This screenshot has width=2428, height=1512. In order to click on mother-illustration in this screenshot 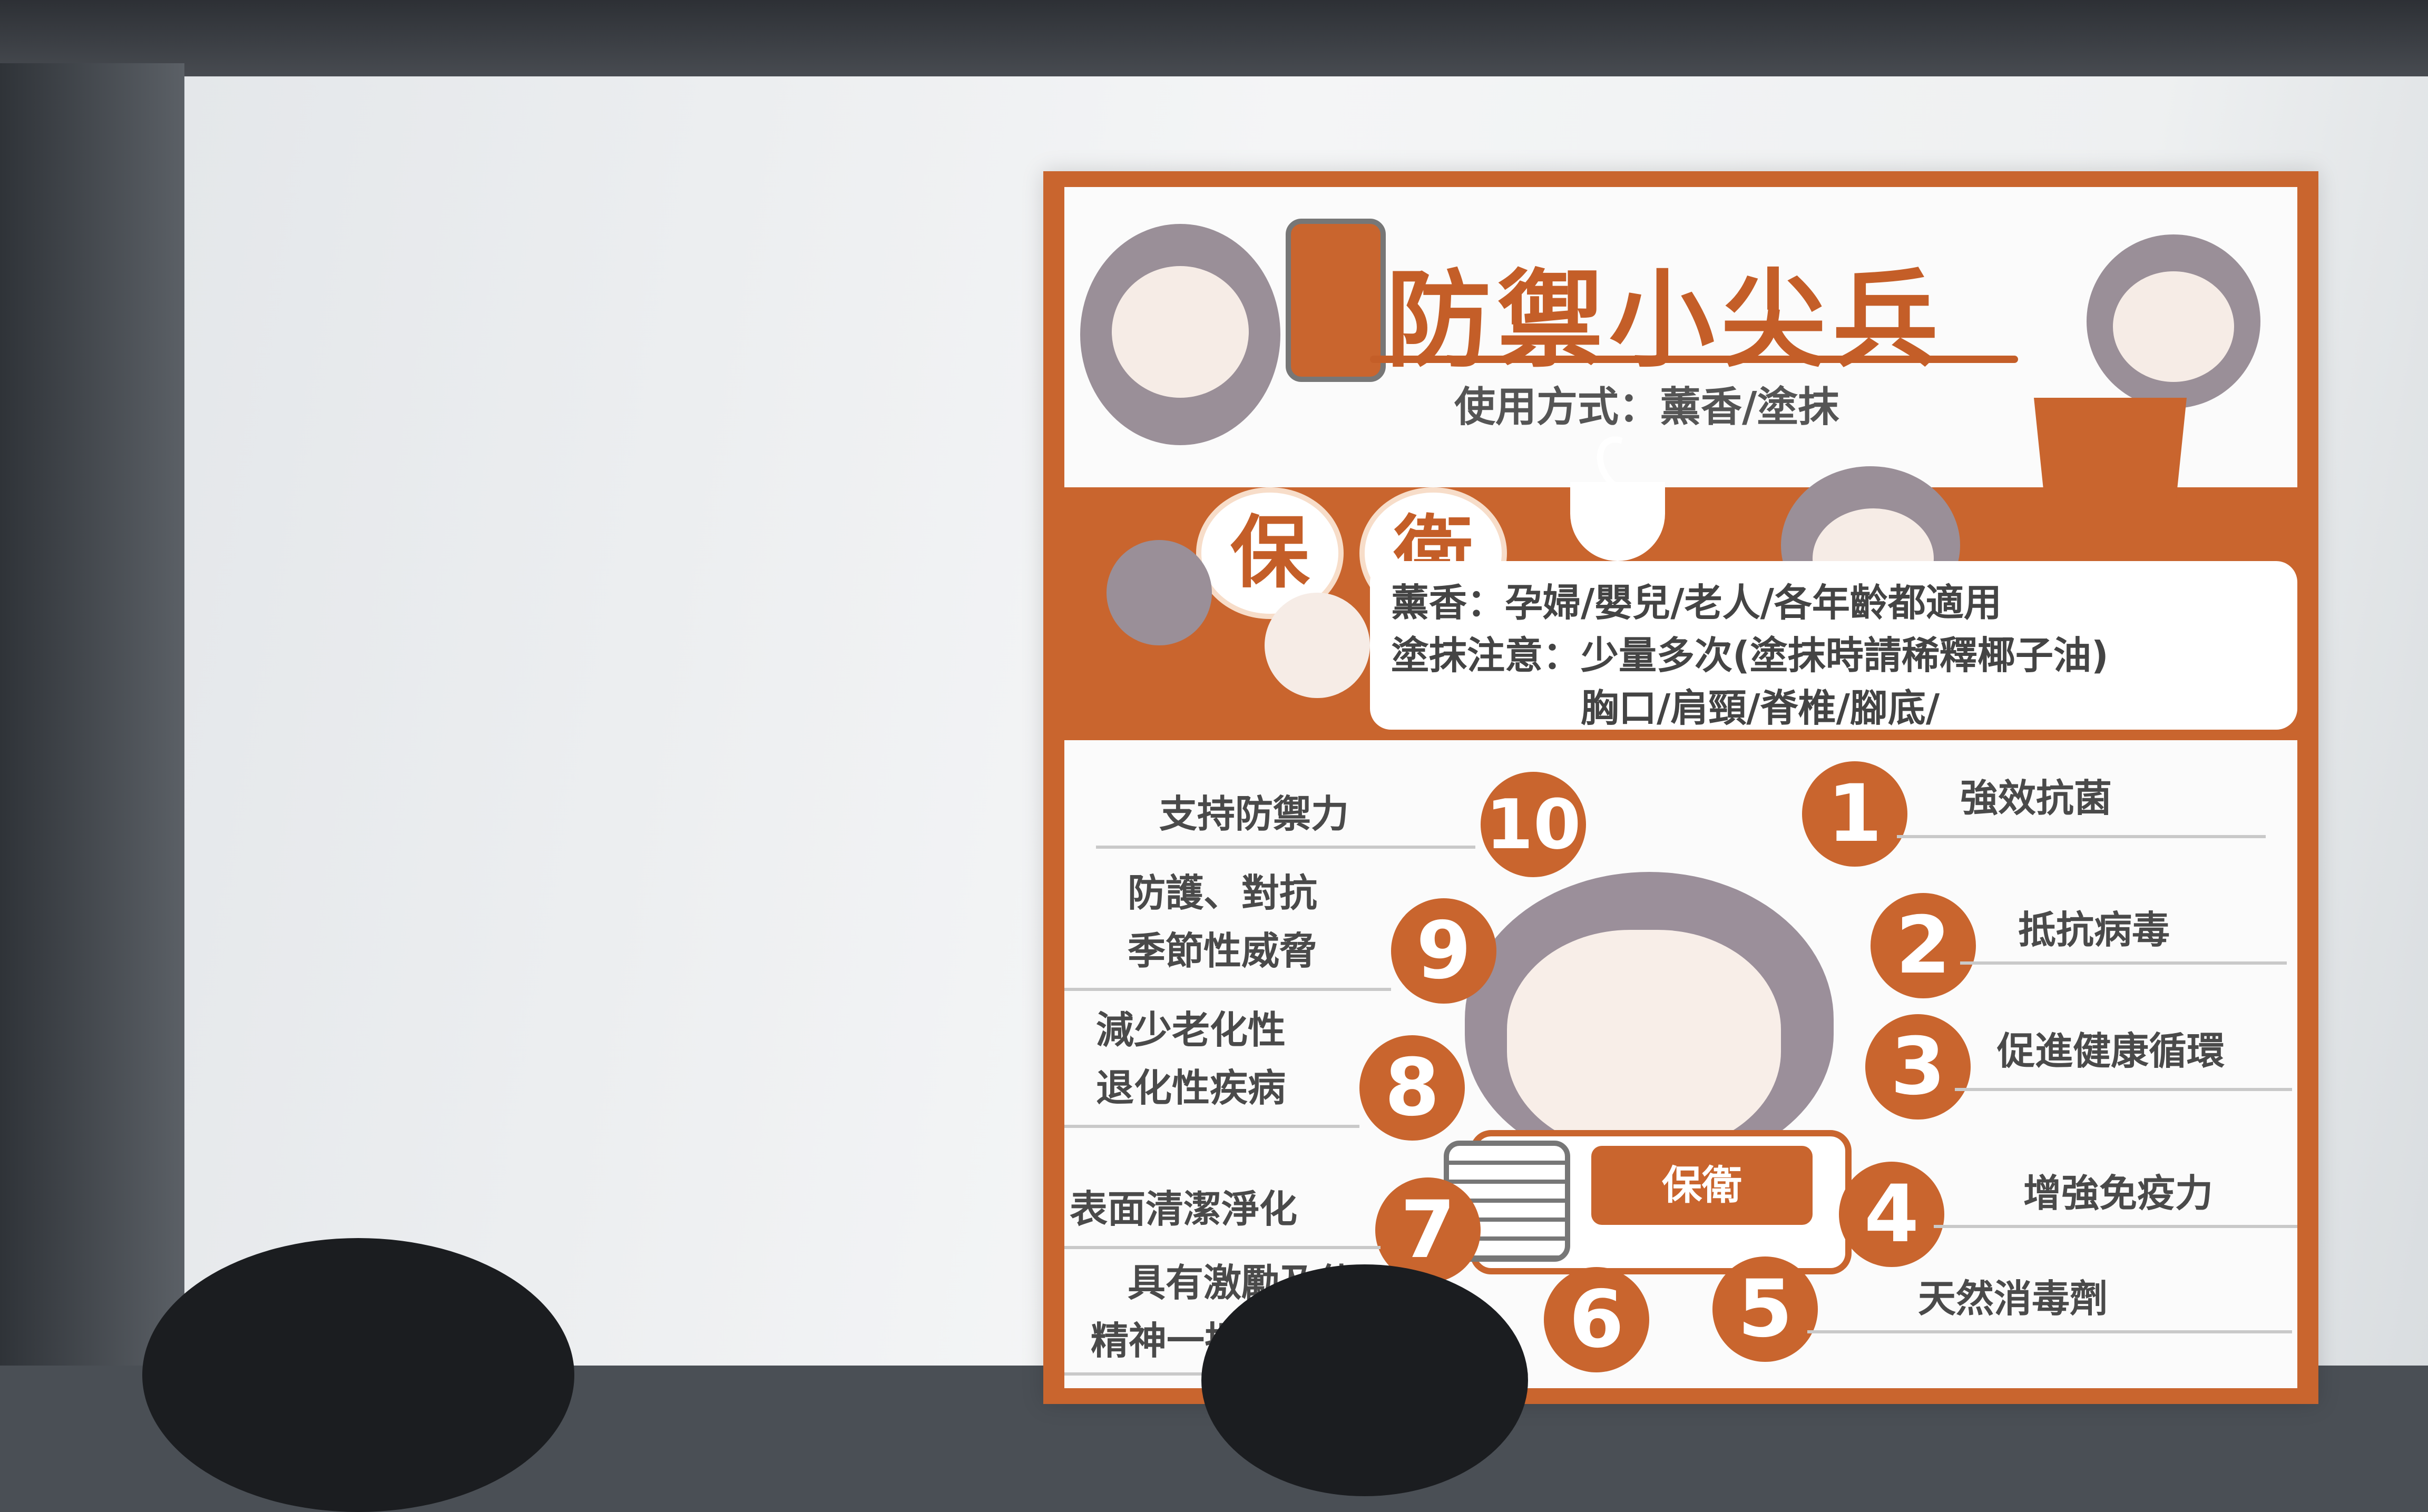, I will do `click(1159, 592)`.